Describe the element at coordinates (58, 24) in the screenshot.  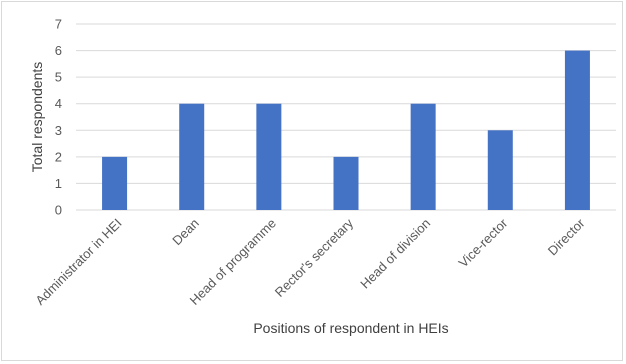
I see `y-tick-label: 7` at that location.